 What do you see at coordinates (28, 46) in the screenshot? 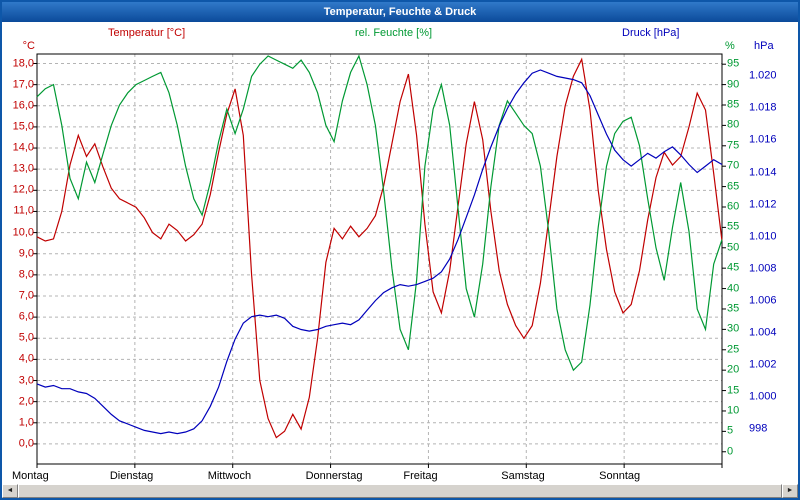
I see `temp-axis-unit: °C` at bounding box center [28, 46].